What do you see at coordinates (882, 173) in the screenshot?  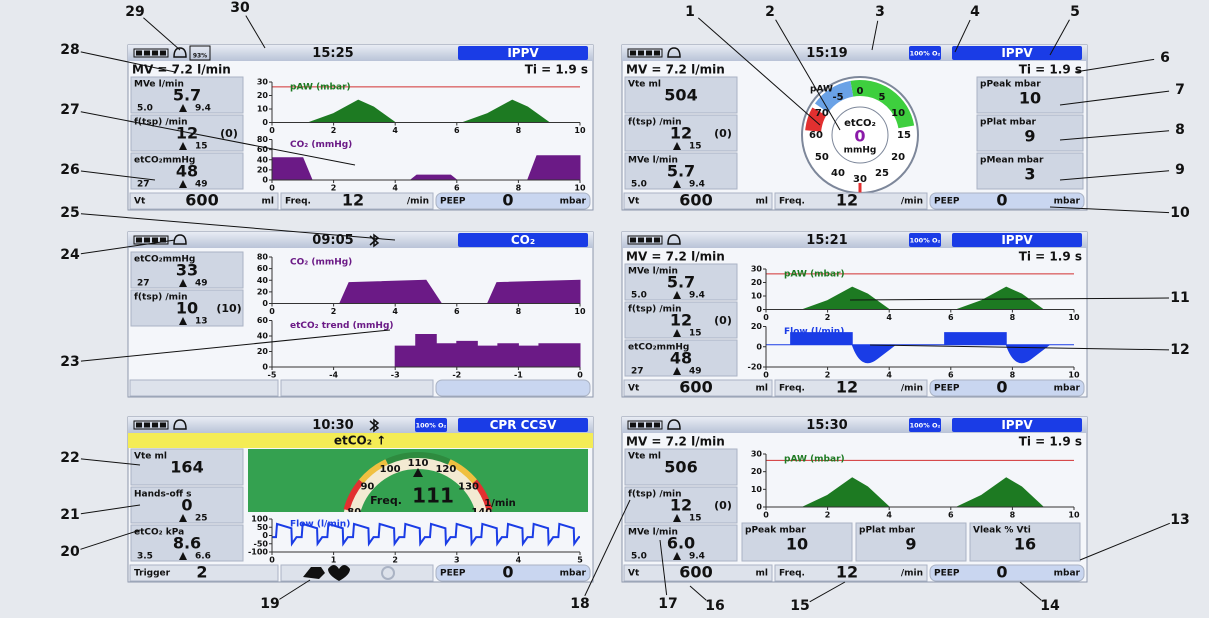 I see `dial-scale-label: 25` at bounding box center [882, 173].